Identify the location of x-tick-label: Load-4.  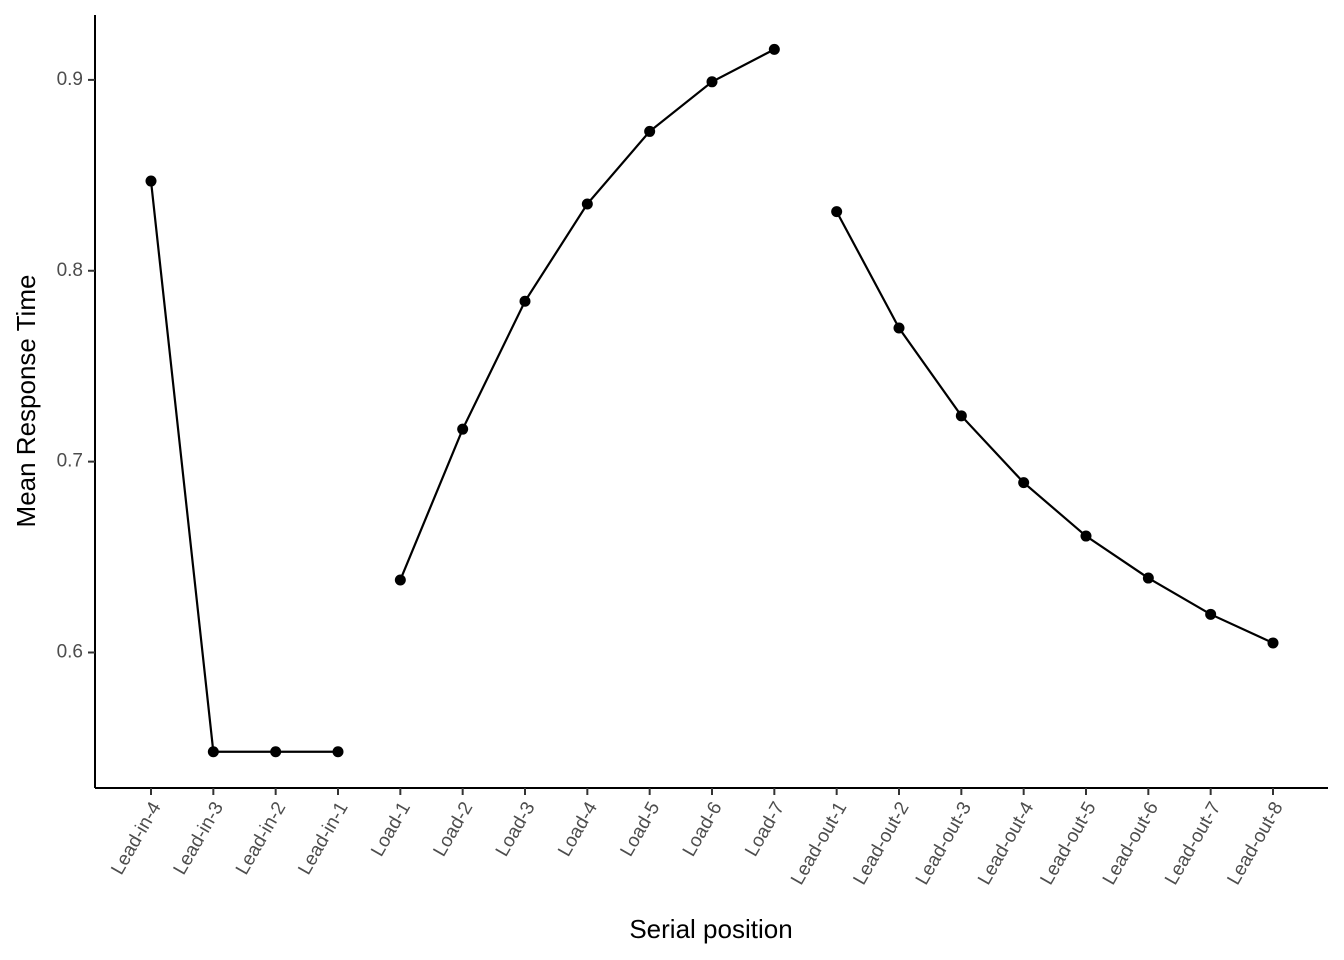
(578, 829).